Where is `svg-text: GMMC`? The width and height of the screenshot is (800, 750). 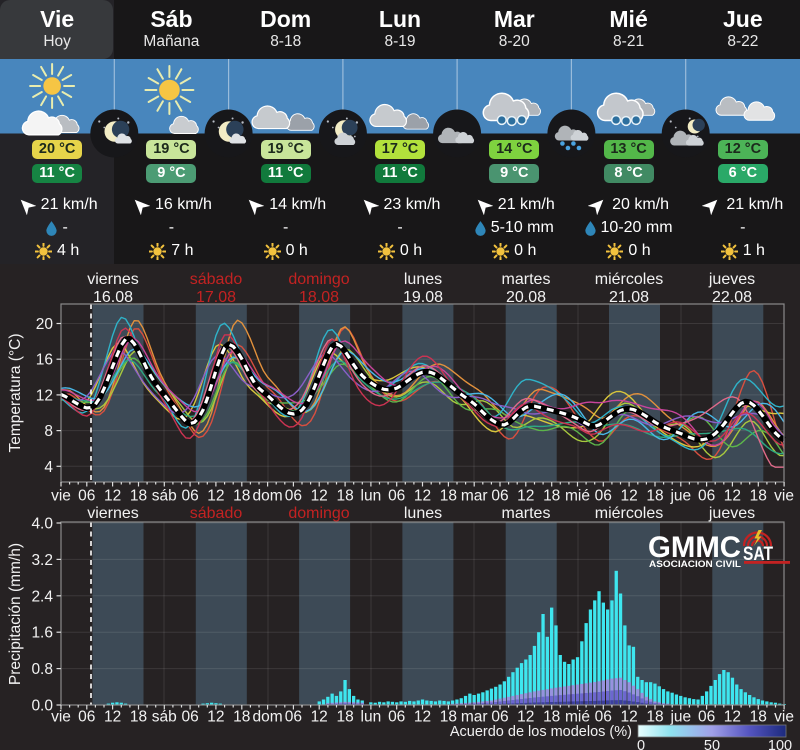 svg-text: GMMC is located at coordinates (694, 547).